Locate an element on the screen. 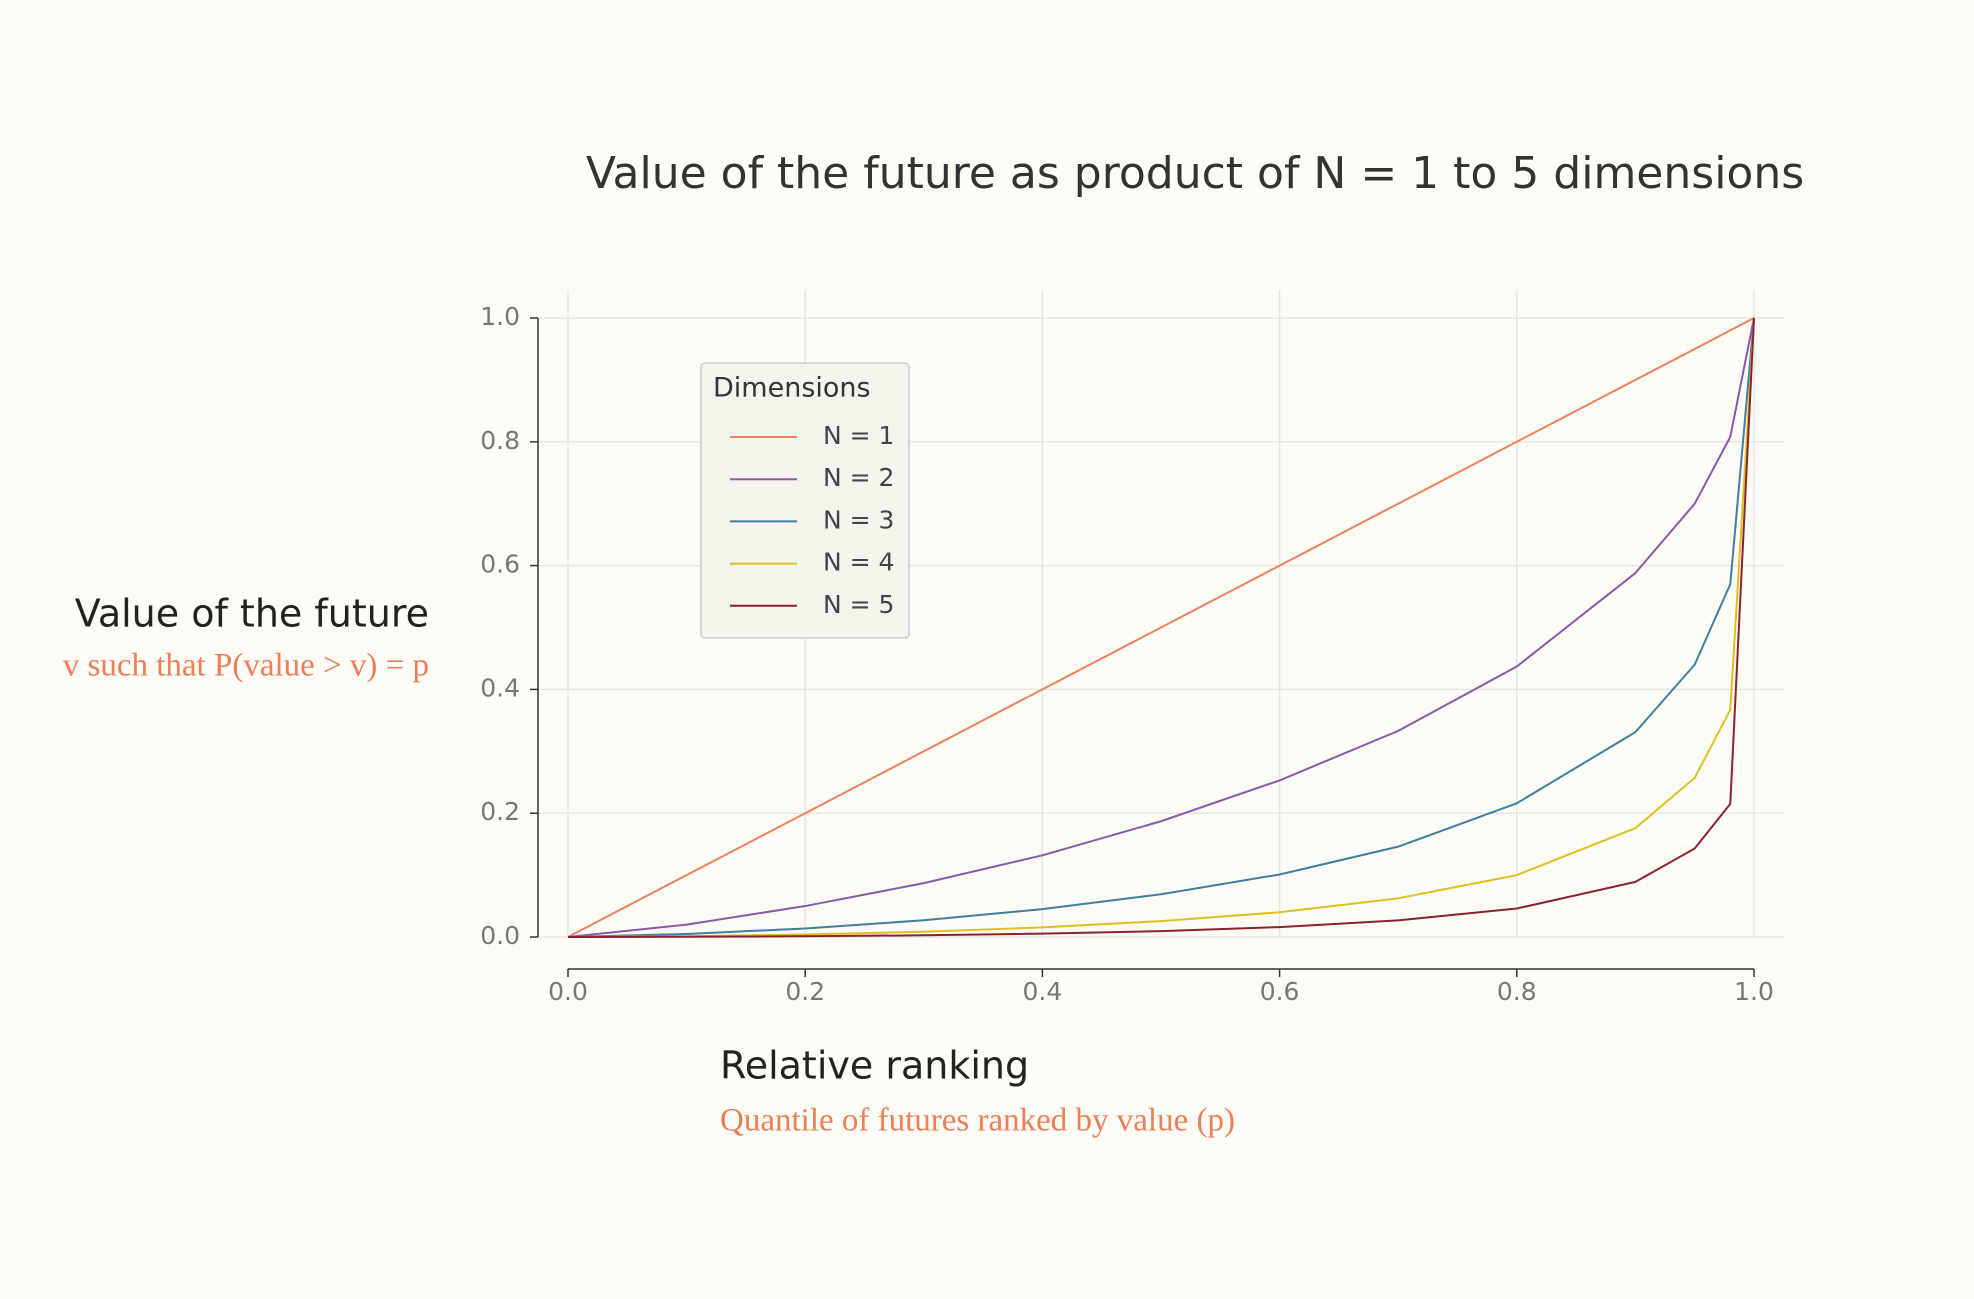 This screenshot has height=1299, width=1974. y-tick-label: 0.4 is located at coordinates (500, 687).